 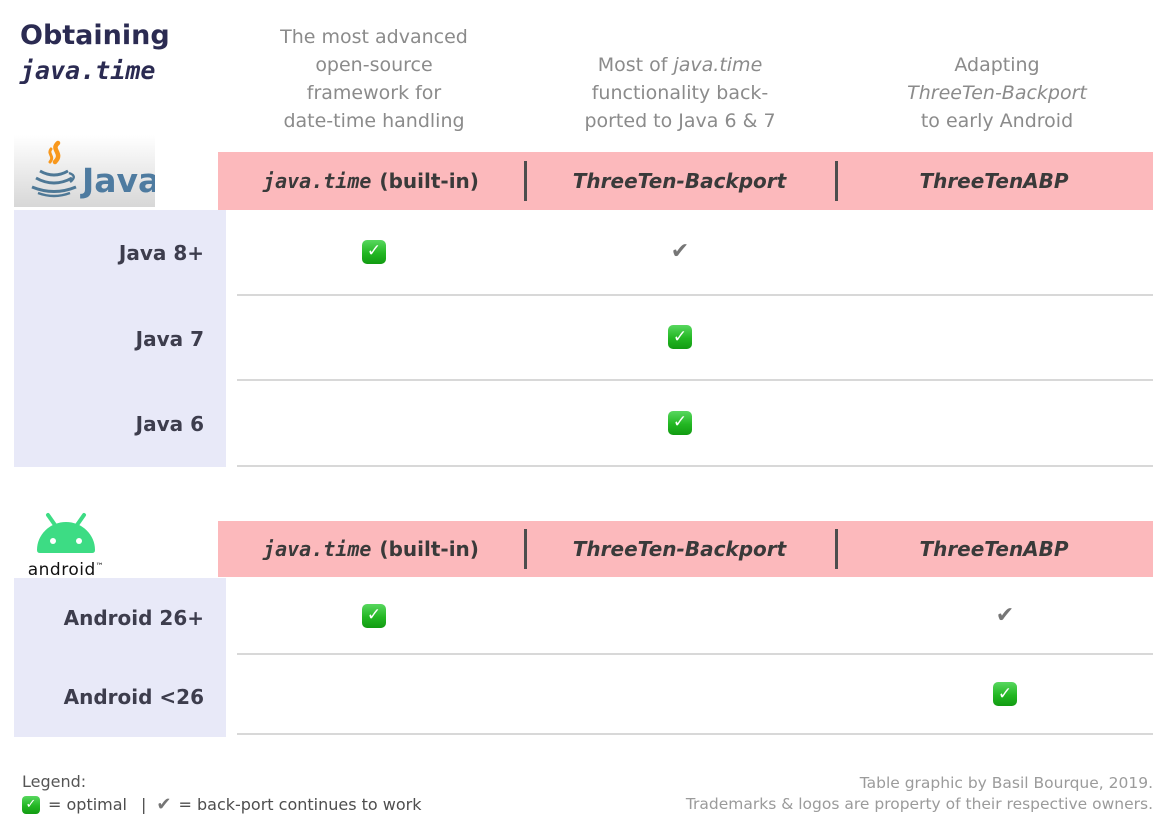 What do you see at coordinates (1006, 783) in the screenshot?
I see `credits-line1: Table graphic by Basil Bourque, 2019.` at bounding box center [1006, 783].